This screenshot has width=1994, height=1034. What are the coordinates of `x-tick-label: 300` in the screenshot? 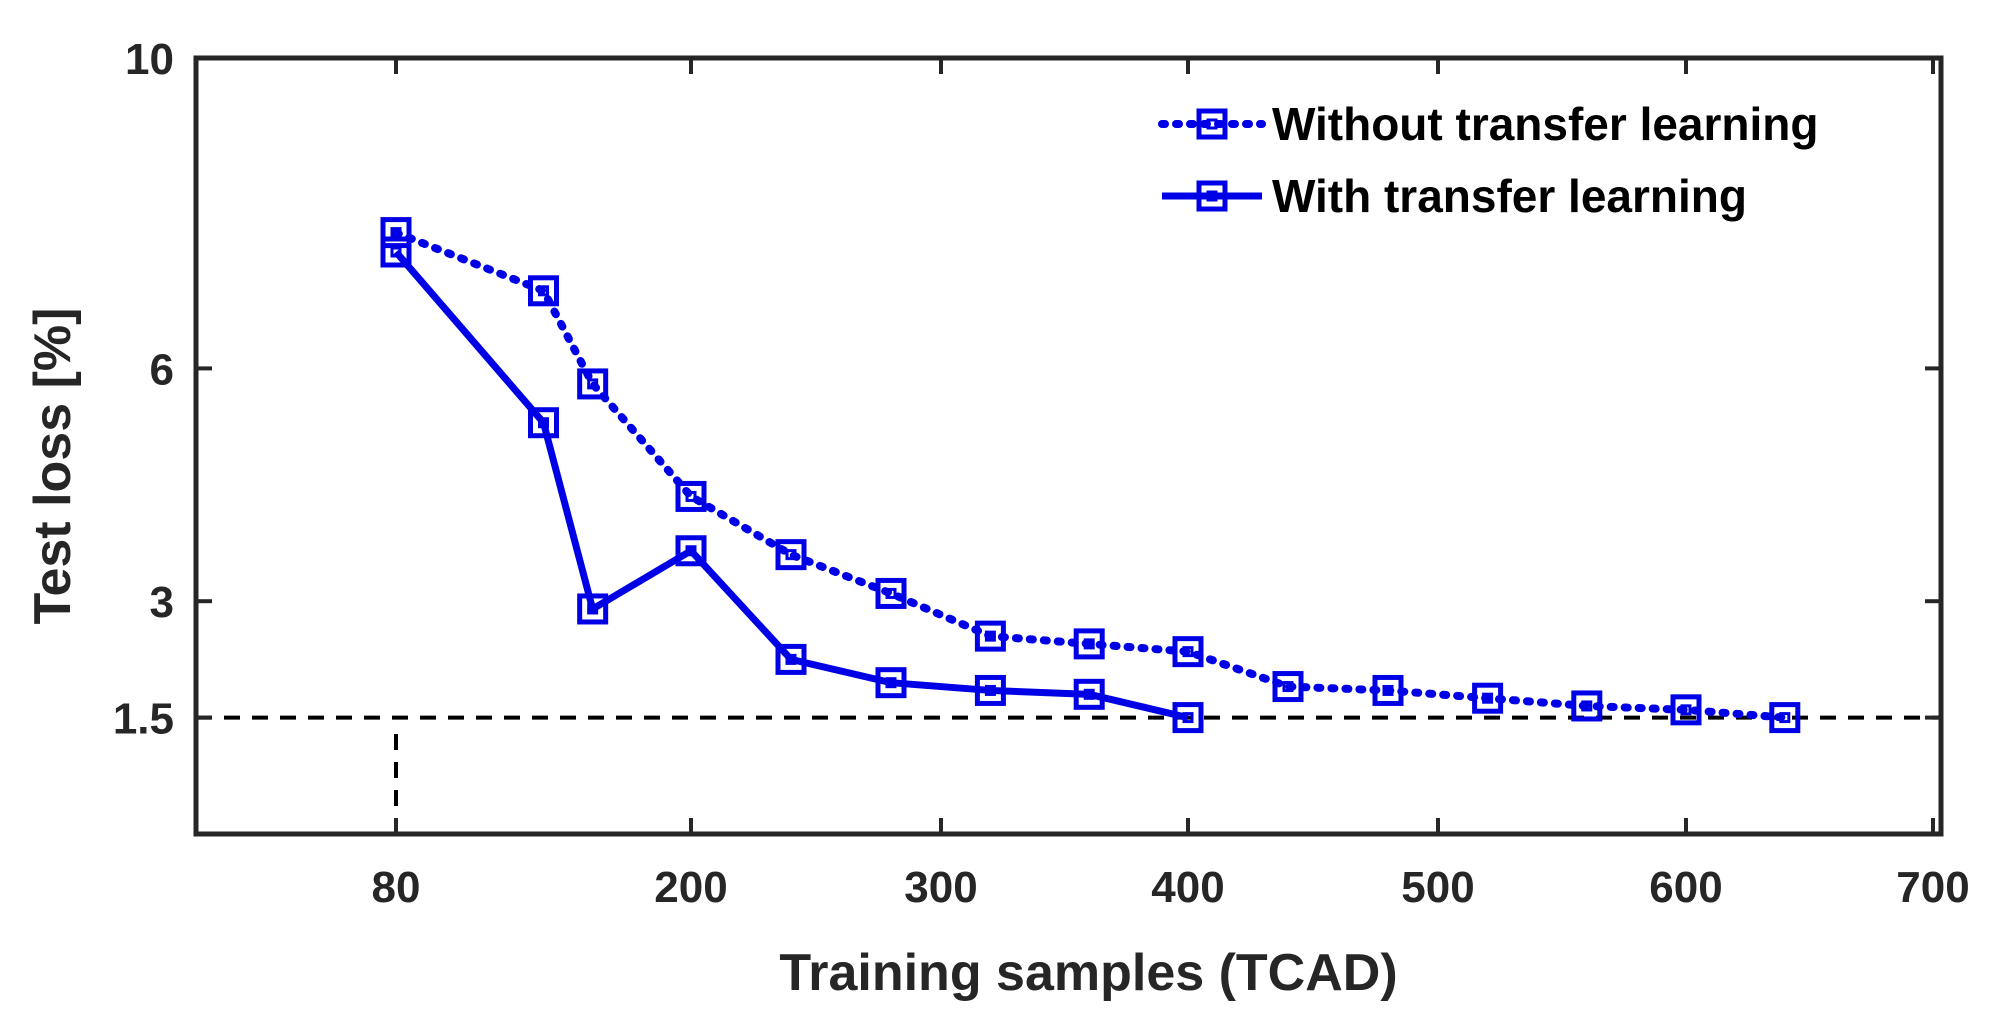 It's located at (940, 887).